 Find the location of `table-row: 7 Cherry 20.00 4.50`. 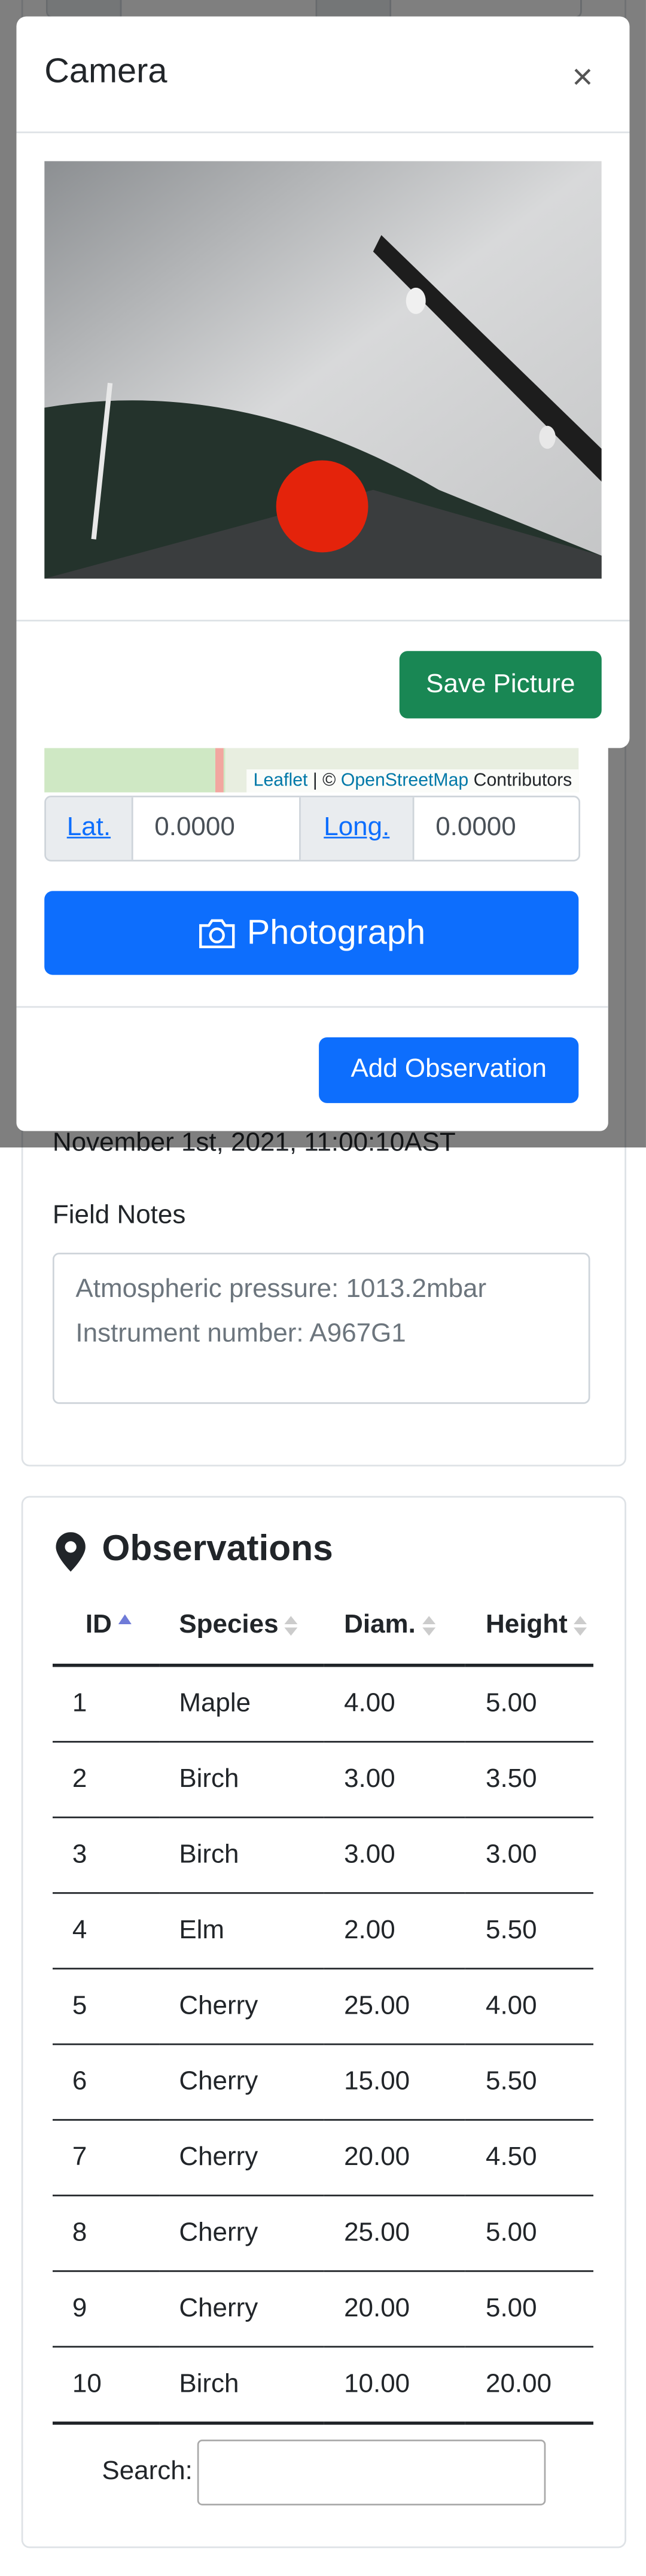

table-row: 7 Cherry 20.00 4.50 is located at coordinates (323, 2158).